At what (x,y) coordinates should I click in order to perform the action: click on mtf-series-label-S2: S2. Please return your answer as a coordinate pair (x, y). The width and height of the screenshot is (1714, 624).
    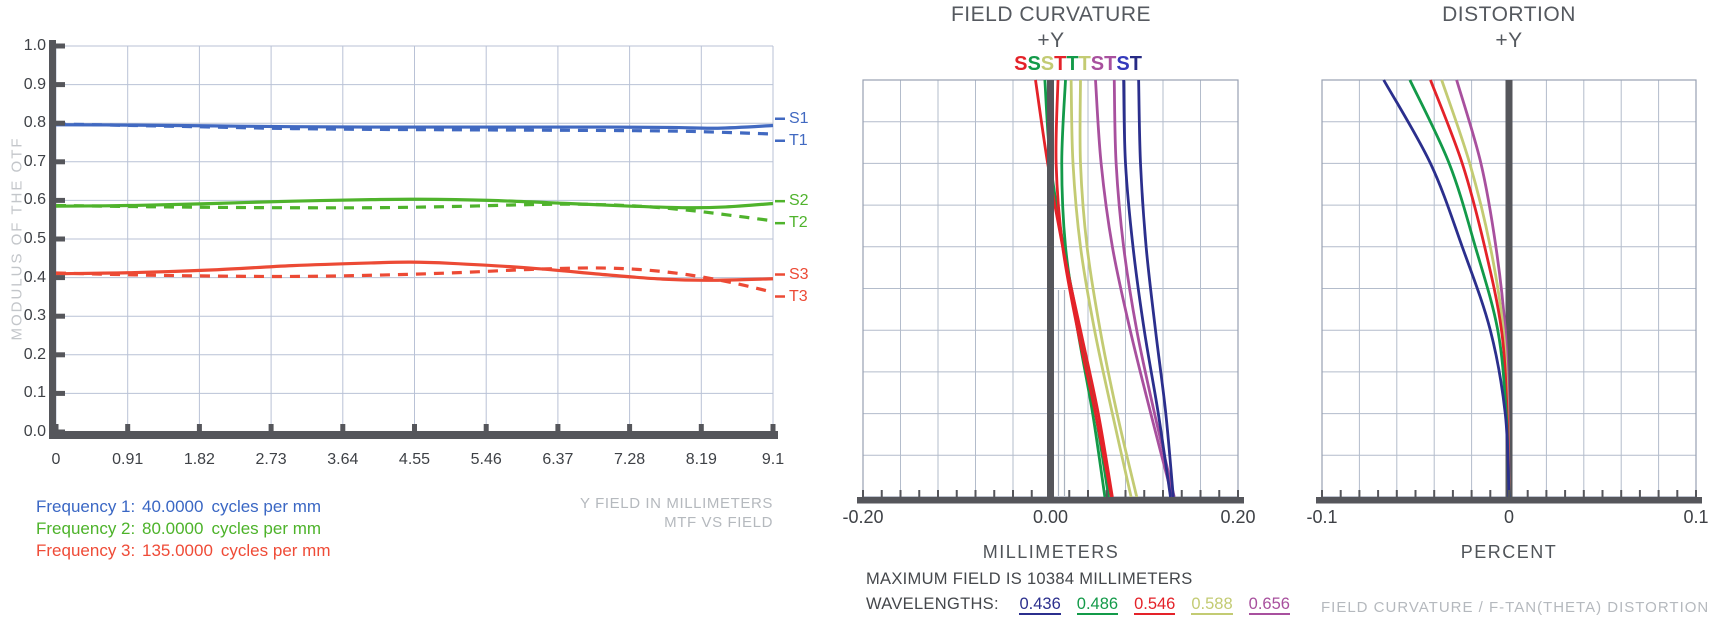
    Looking at the image, I should click on (799, 201).